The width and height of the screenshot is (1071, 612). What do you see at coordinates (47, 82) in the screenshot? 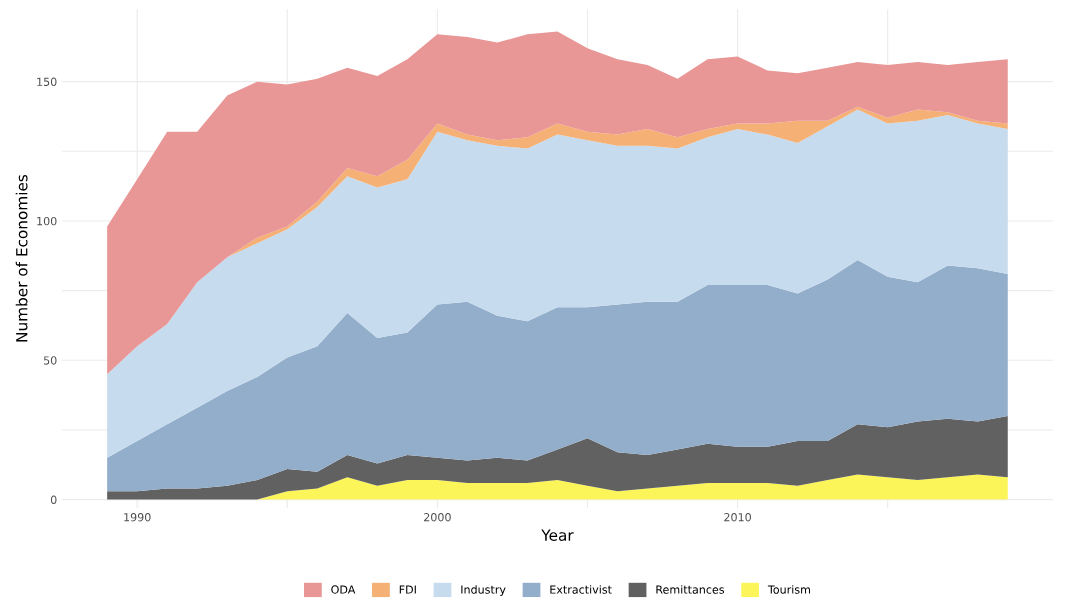
I see `y-tick-label: 150` at bounding box center [47, 82].